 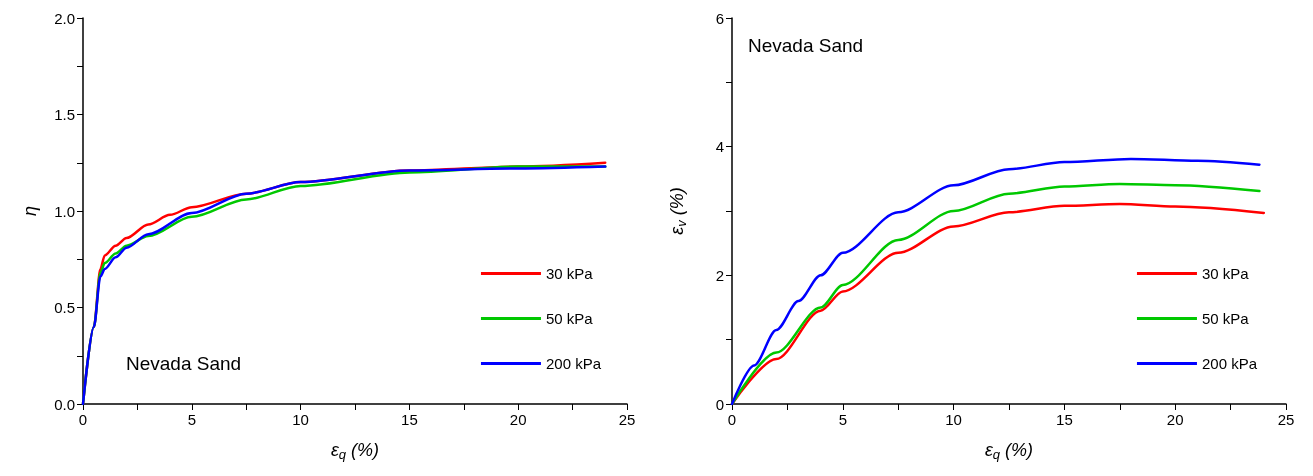 I want to click on y-tick-label: 6, so click(x=719, y=18).